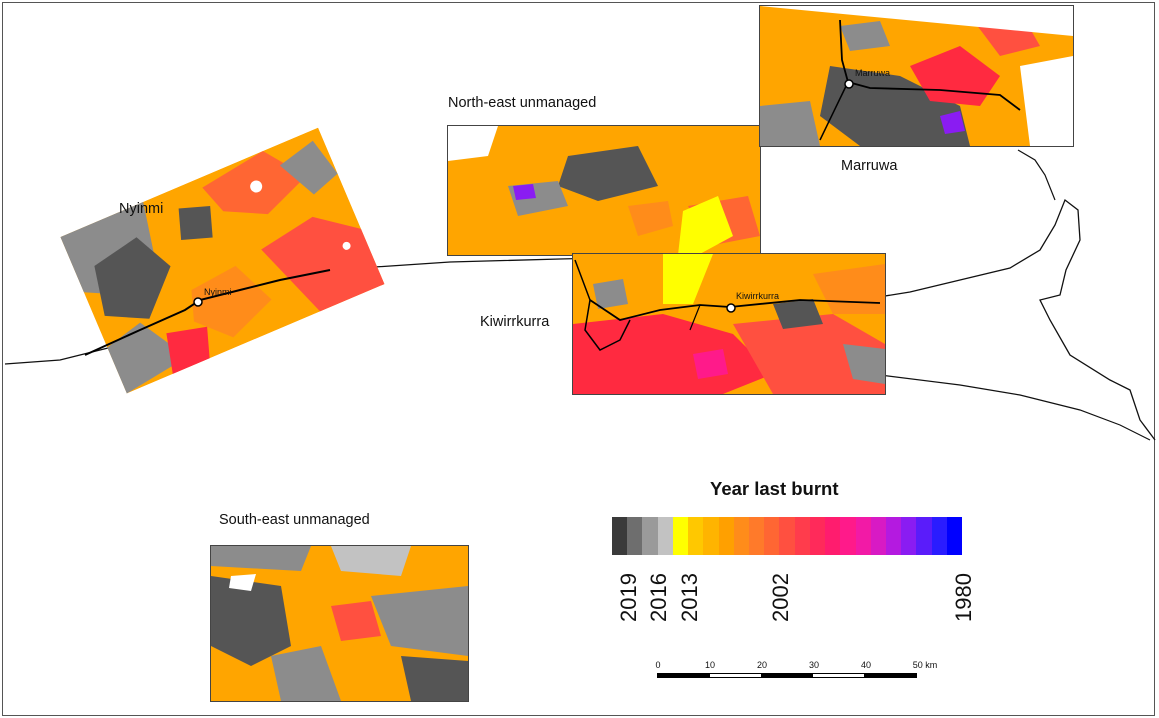  I want to click on nyinmi-panel, so click(234, 288).